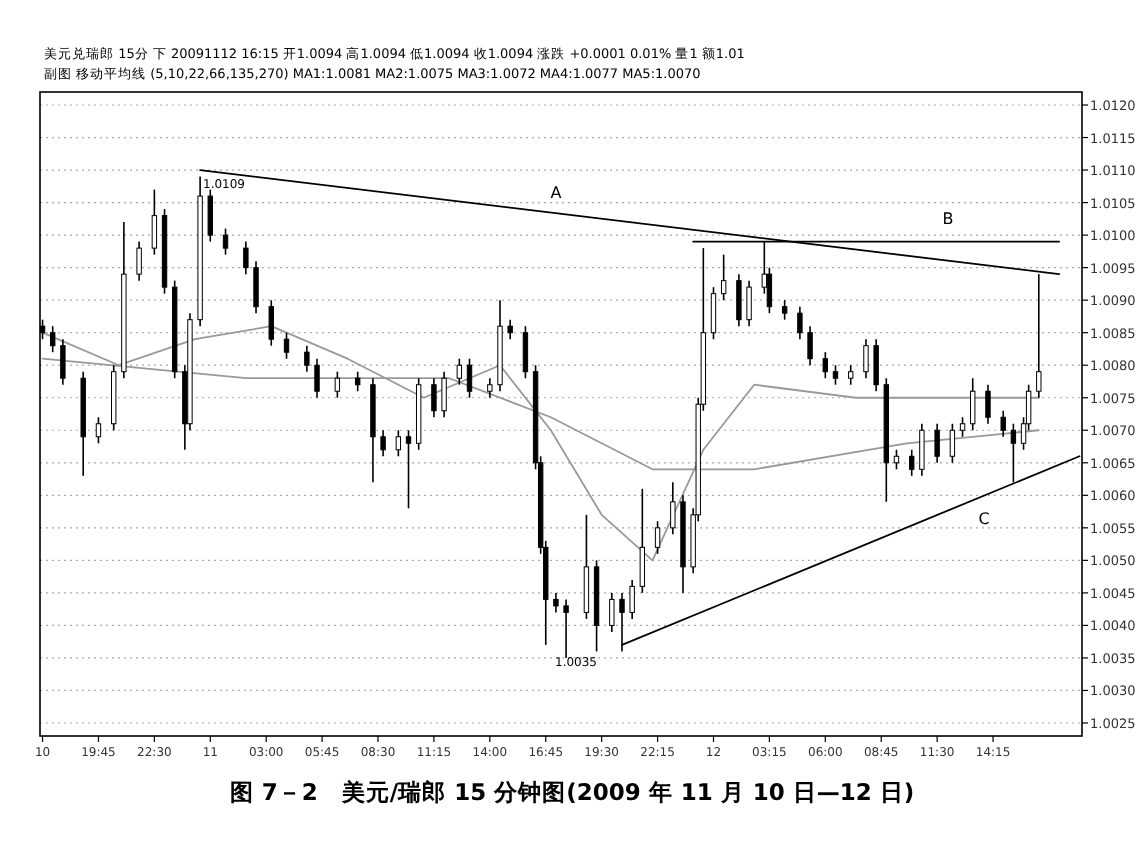 Image resolution: width=1144 pixels, height=846 pixels. What do you see at coordinates (572, 792) in the screenshot?
I see `text: 图 7－2 美元/瑞郎 15 分钟图(2009 年 11 月 10 日—12 日)` at bounding box center [572, 792].